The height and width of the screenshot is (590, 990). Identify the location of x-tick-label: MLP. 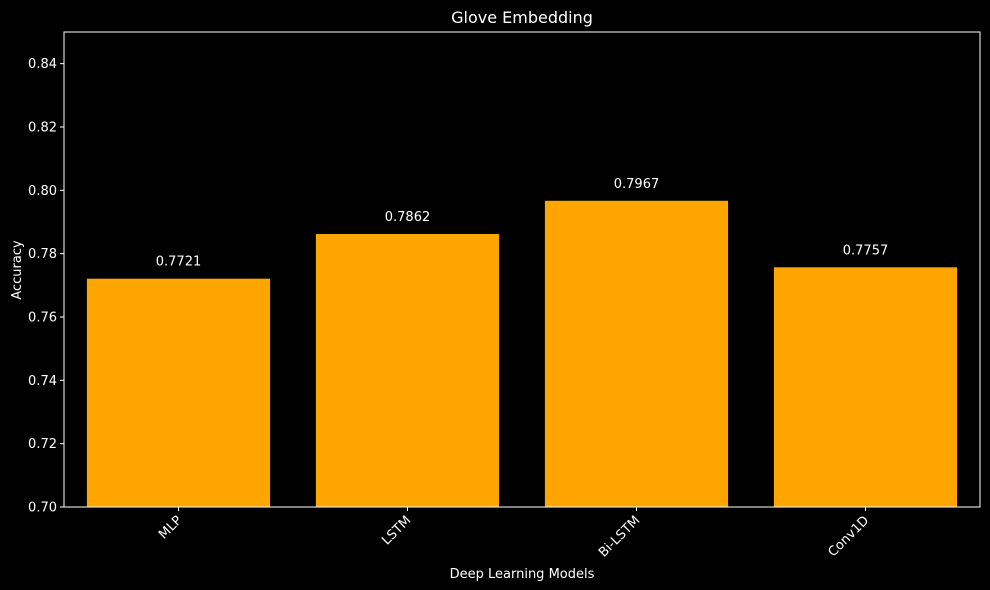
(170, 527).